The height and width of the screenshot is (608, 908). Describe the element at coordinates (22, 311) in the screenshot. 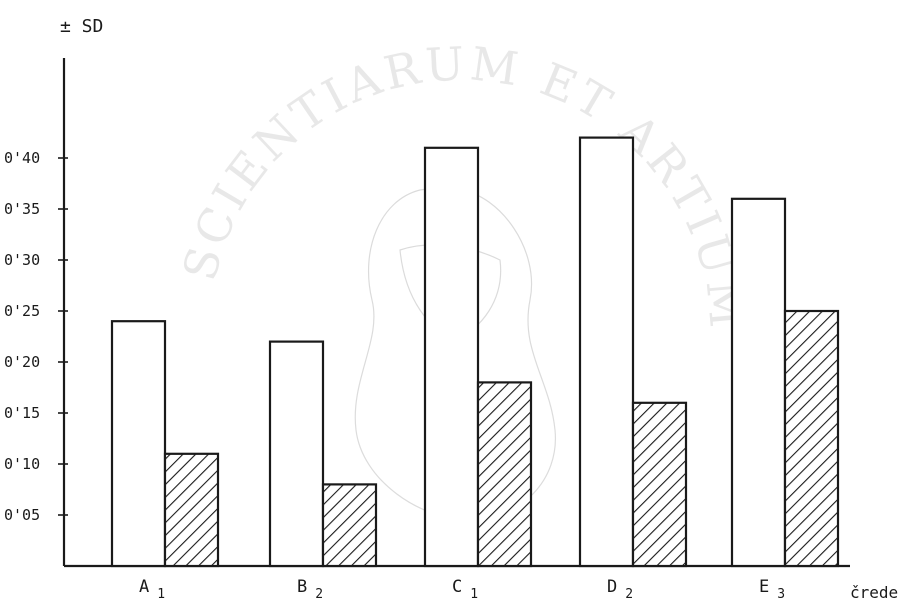

I see `y-tick-label: 0'25` at that location.